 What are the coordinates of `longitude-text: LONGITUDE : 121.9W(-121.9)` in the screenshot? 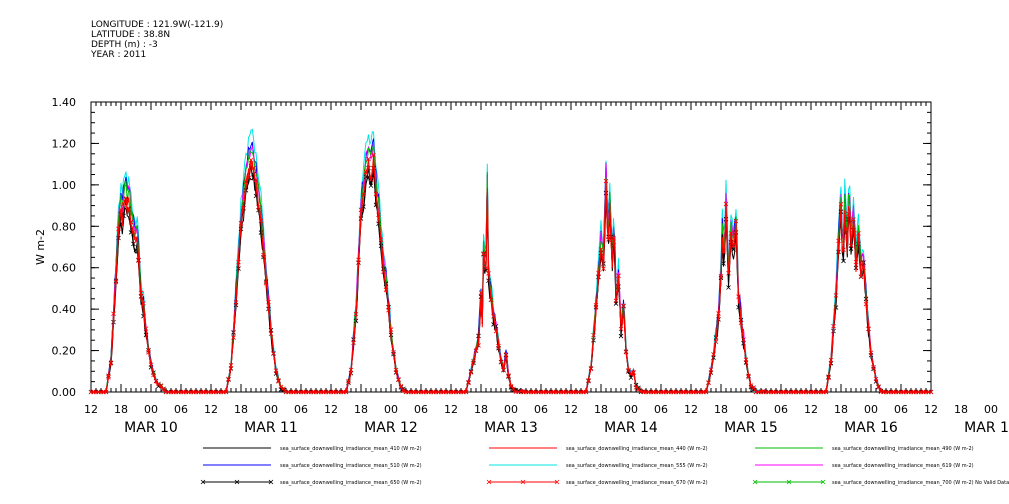 It's located at (157, 25).